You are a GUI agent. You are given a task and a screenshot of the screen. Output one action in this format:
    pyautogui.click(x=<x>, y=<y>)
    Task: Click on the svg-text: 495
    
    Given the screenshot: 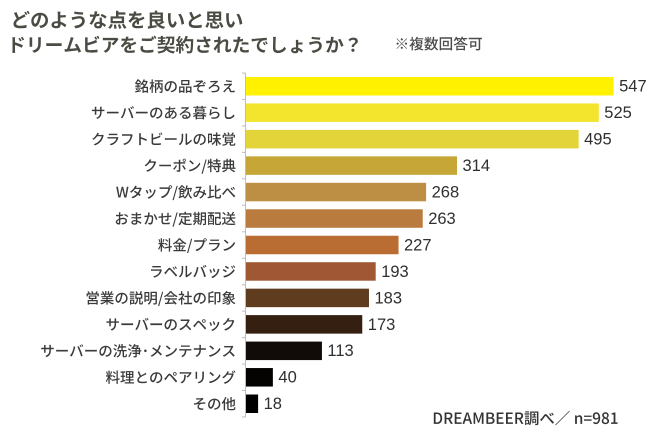 What is the action you would take?
    pyautogui.click(x=598, y=140)
    